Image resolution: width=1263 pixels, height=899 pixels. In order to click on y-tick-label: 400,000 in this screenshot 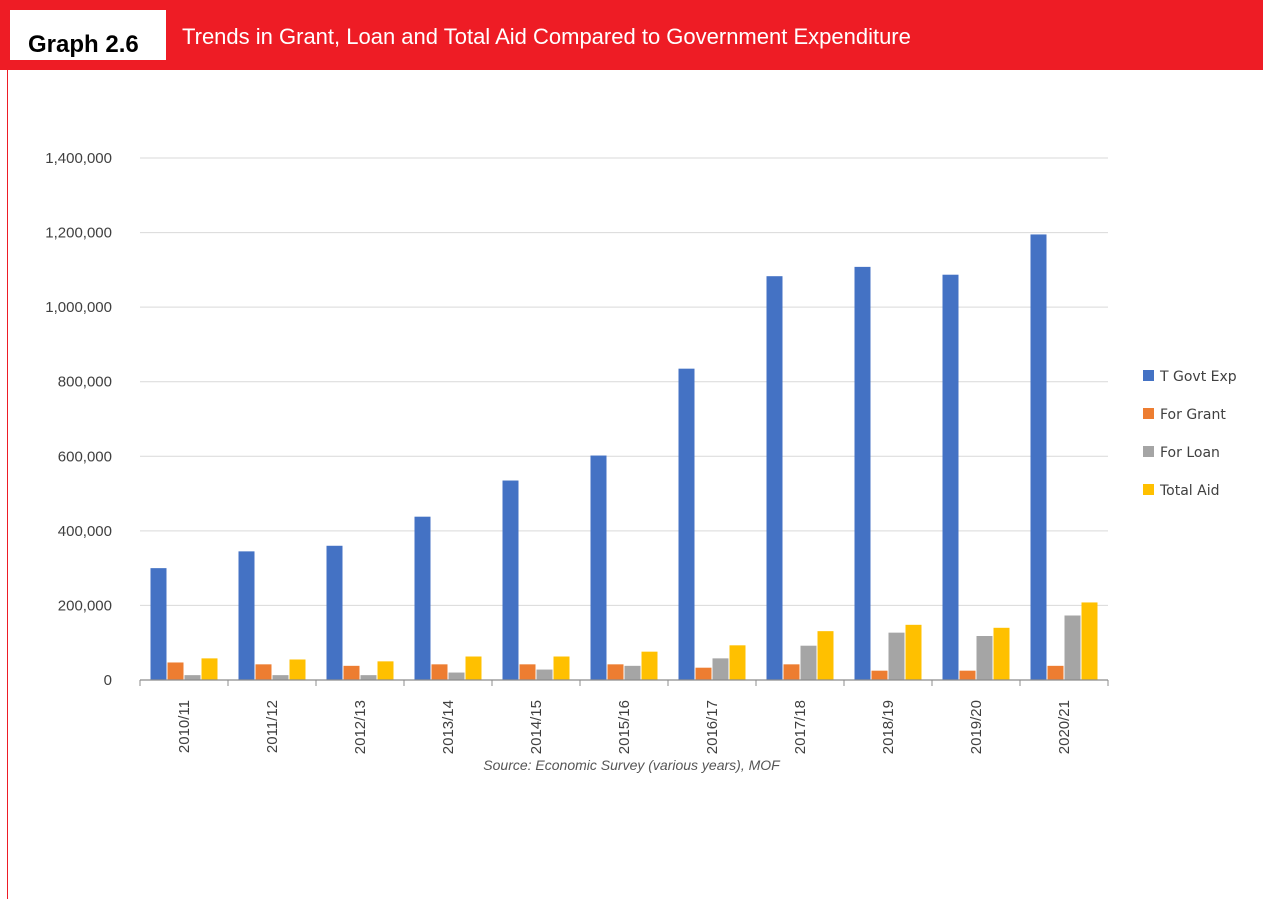, I will do `click(85, 531)`.